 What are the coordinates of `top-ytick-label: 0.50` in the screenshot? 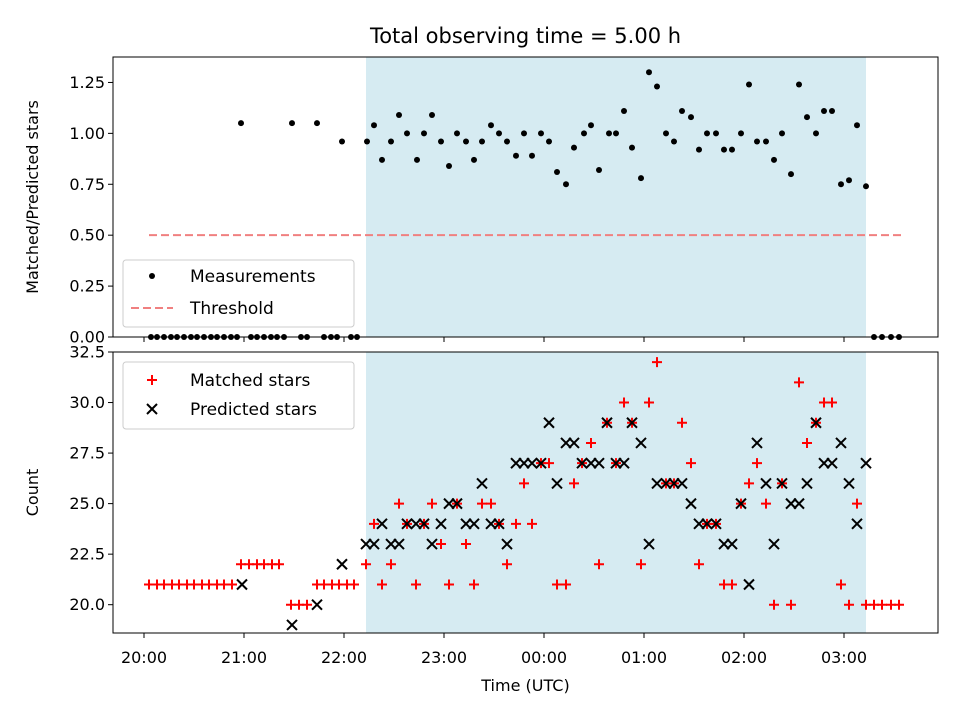 It's located at (87, 235).